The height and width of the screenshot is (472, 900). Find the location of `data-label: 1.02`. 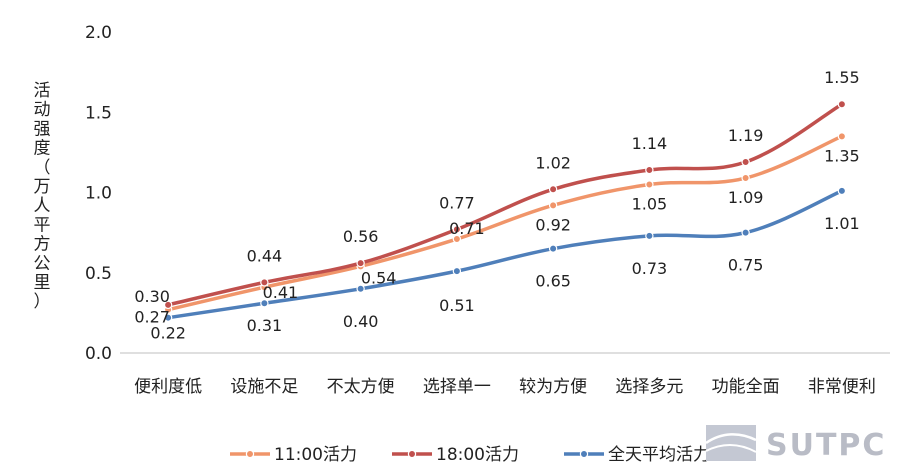

data-label: 1.02 is located at coordinates (553, 162).